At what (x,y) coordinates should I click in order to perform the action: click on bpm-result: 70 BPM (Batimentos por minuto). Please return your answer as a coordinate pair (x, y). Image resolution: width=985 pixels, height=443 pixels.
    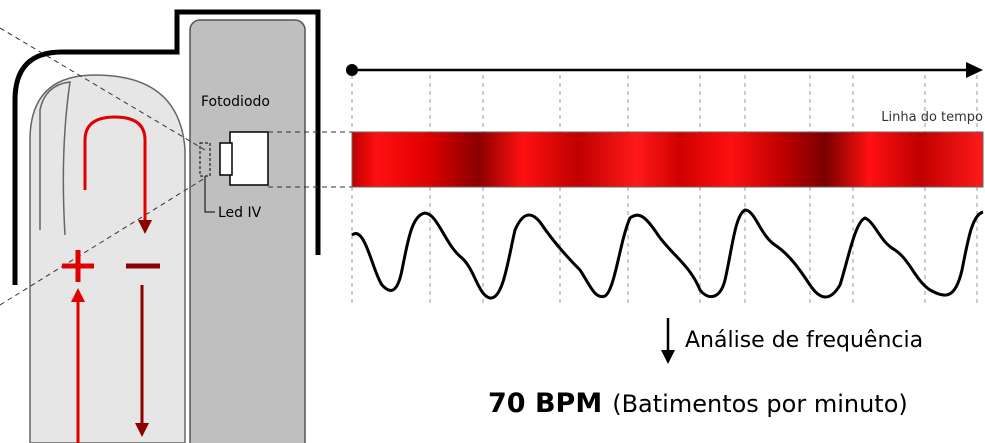
    Looking at the image, I should click on (698, 403).